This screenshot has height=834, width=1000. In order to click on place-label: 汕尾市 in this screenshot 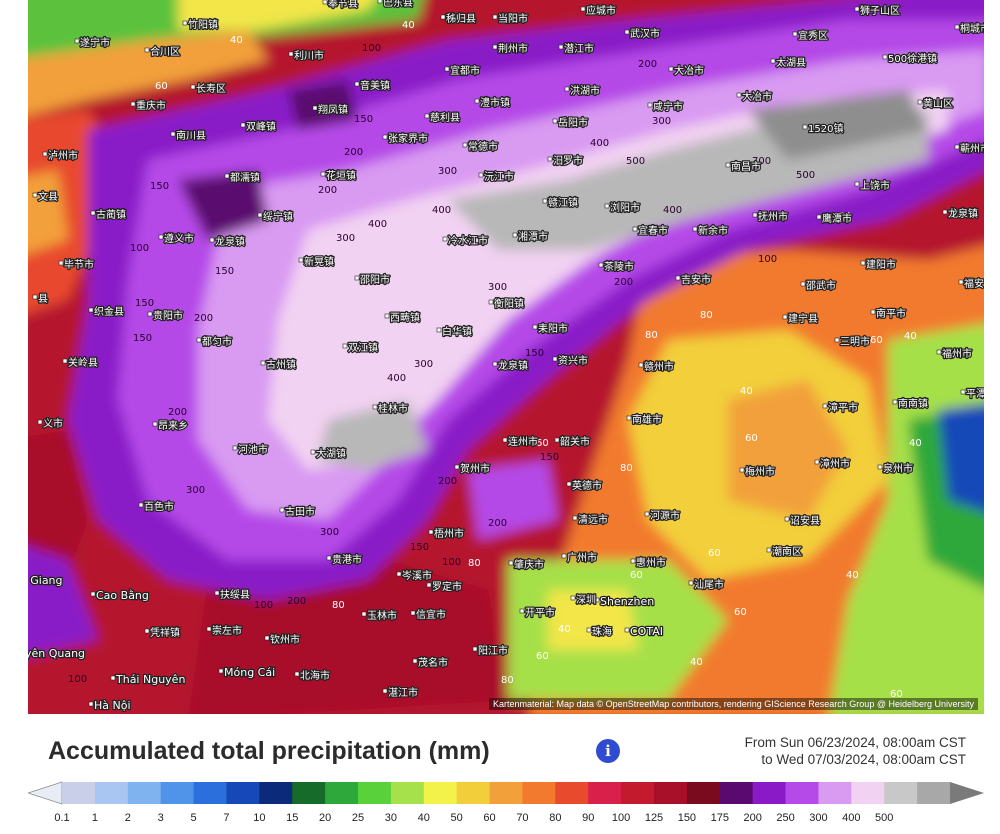, I will do `click(709, 584)`.